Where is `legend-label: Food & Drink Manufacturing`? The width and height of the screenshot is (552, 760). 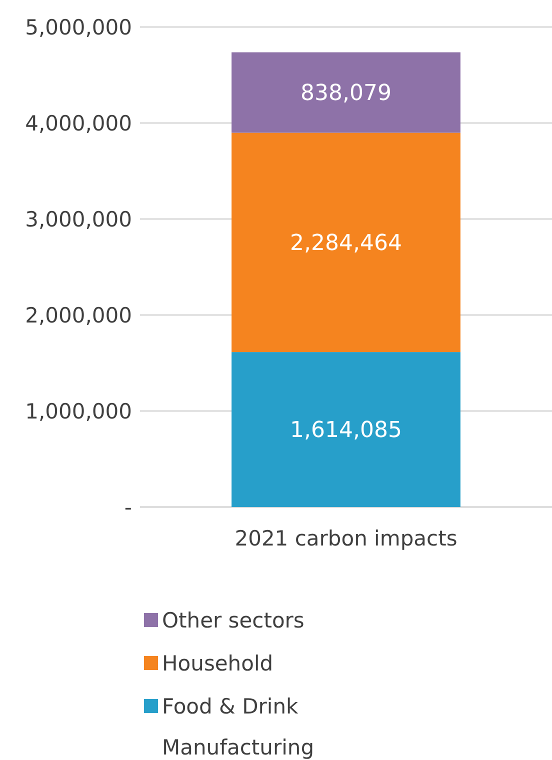 legend-label: Food & Drink Manufacturing is located at coordinates (238, 727).